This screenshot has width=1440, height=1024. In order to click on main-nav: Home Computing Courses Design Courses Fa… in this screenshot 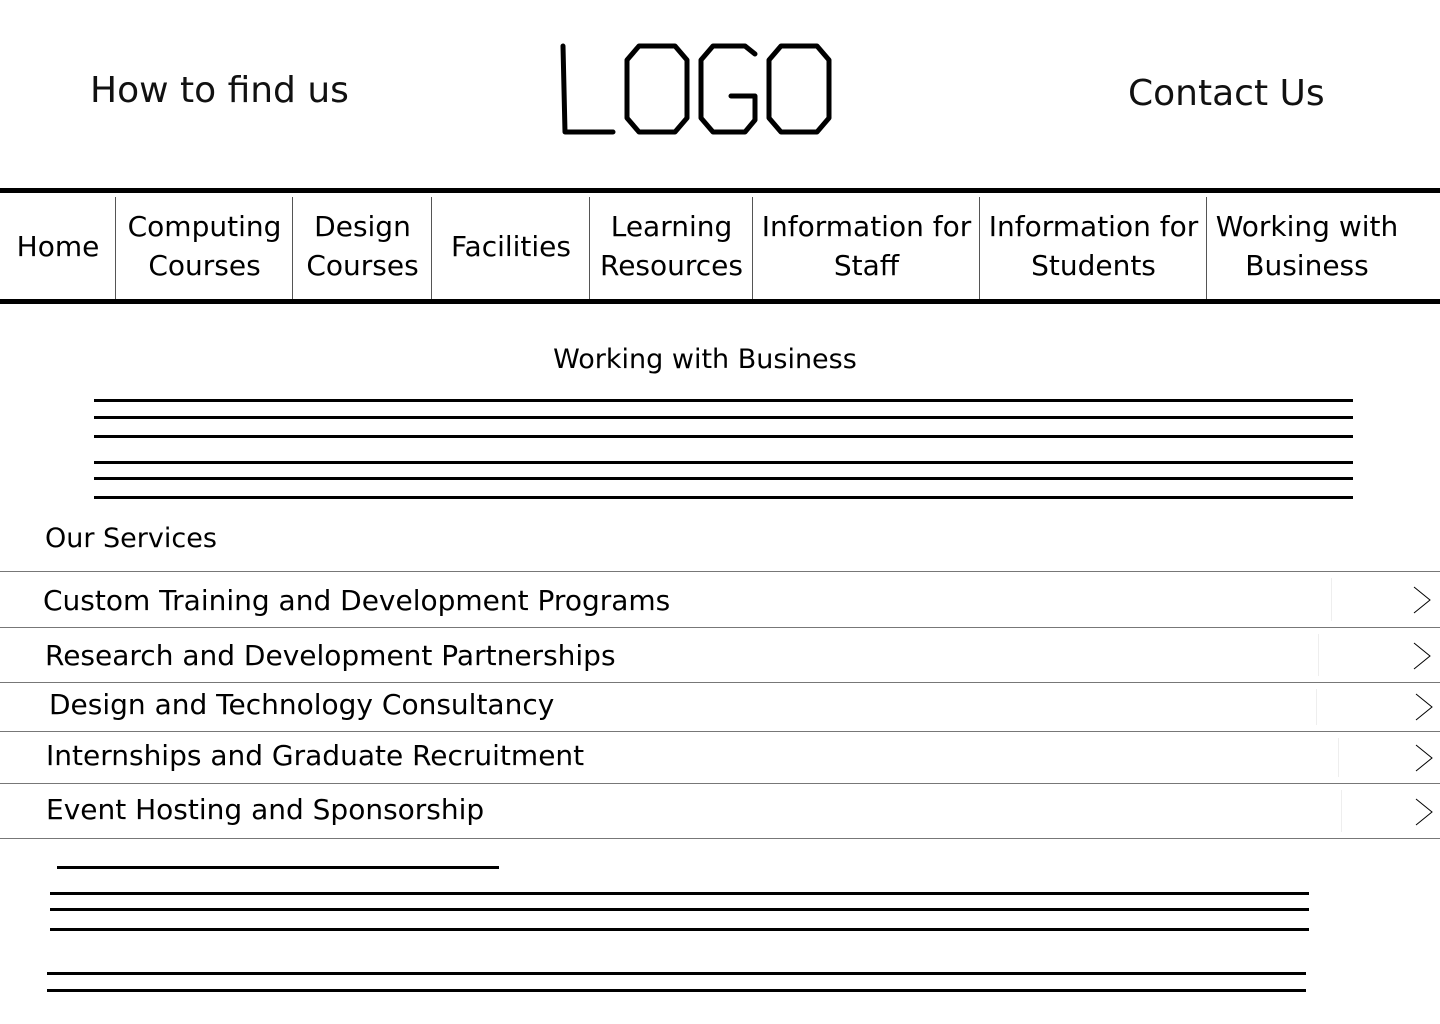, I will do `click(720, 246)`.